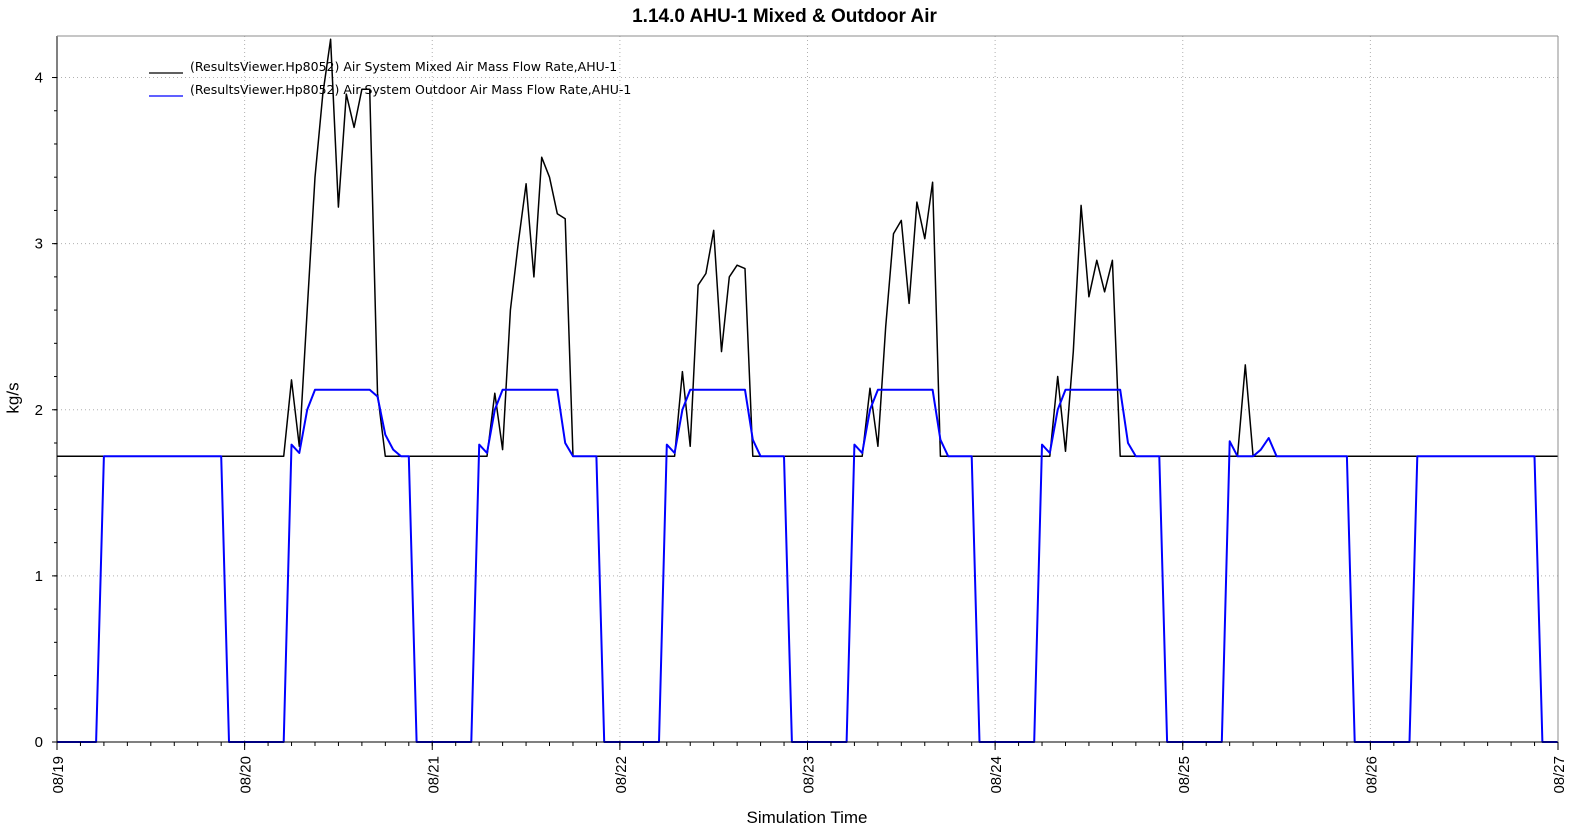  What do you see at coordinates (39, 742) in the screenshot?
I see `y-tick-label: 0` at bounding box center [39, 742].